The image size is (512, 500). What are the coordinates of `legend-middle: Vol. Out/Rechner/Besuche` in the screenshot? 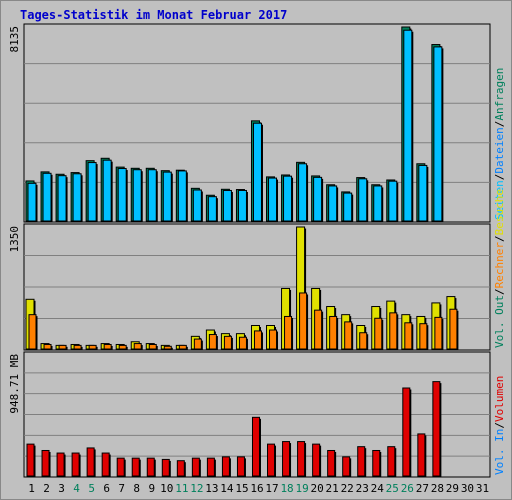 It's located at (499, 268).